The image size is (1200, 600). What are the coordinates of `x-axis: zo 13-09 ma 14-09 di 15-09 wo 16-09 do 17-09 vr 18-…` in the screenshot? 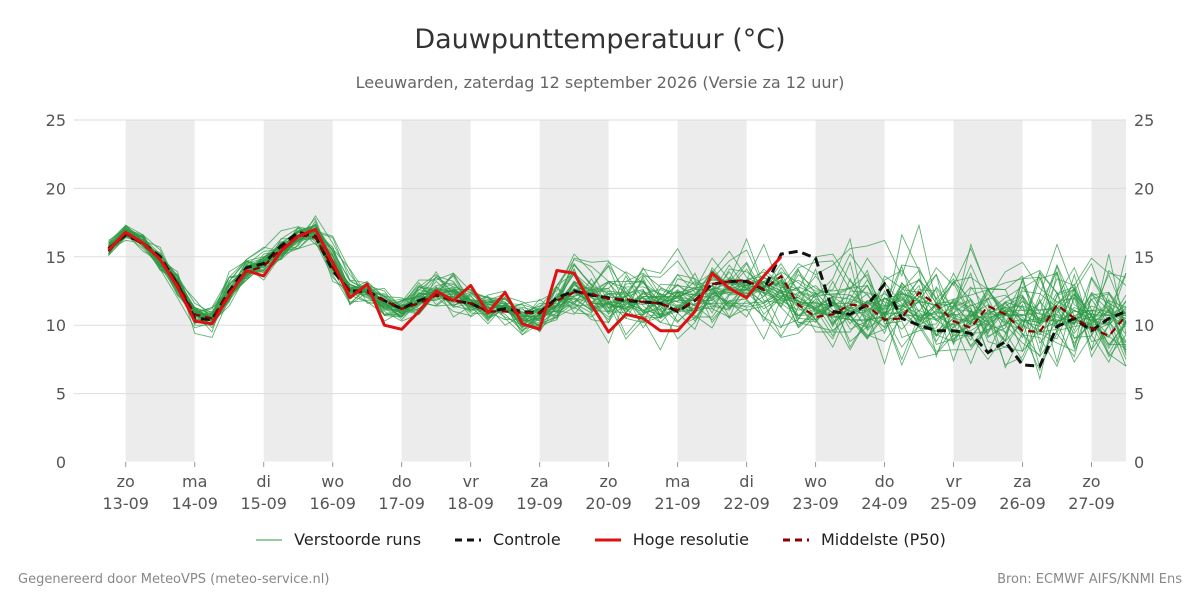 It's located at (608, 487).